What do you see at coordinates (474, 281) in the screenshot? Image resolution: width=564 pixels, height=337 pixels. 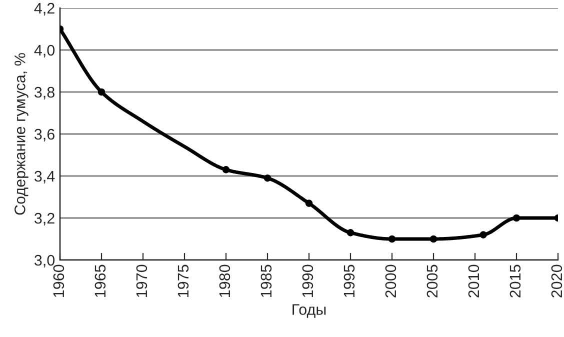 I see `x-tick-label: 2010` at bounding box center [474, 281].